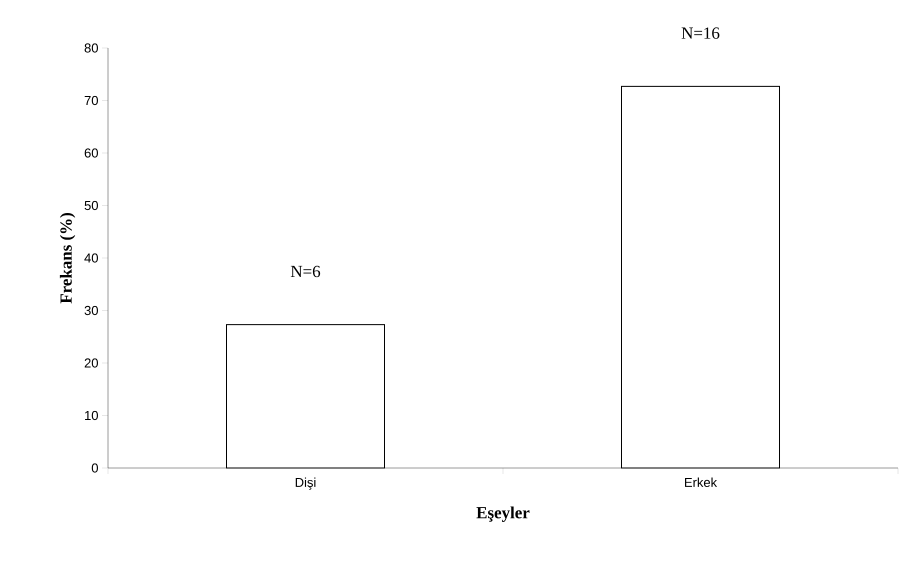  What do you see at coordinates (701, 483) in the screenshot?
I see `x-tick-label: Erkek` at bounding box center [701, 483].